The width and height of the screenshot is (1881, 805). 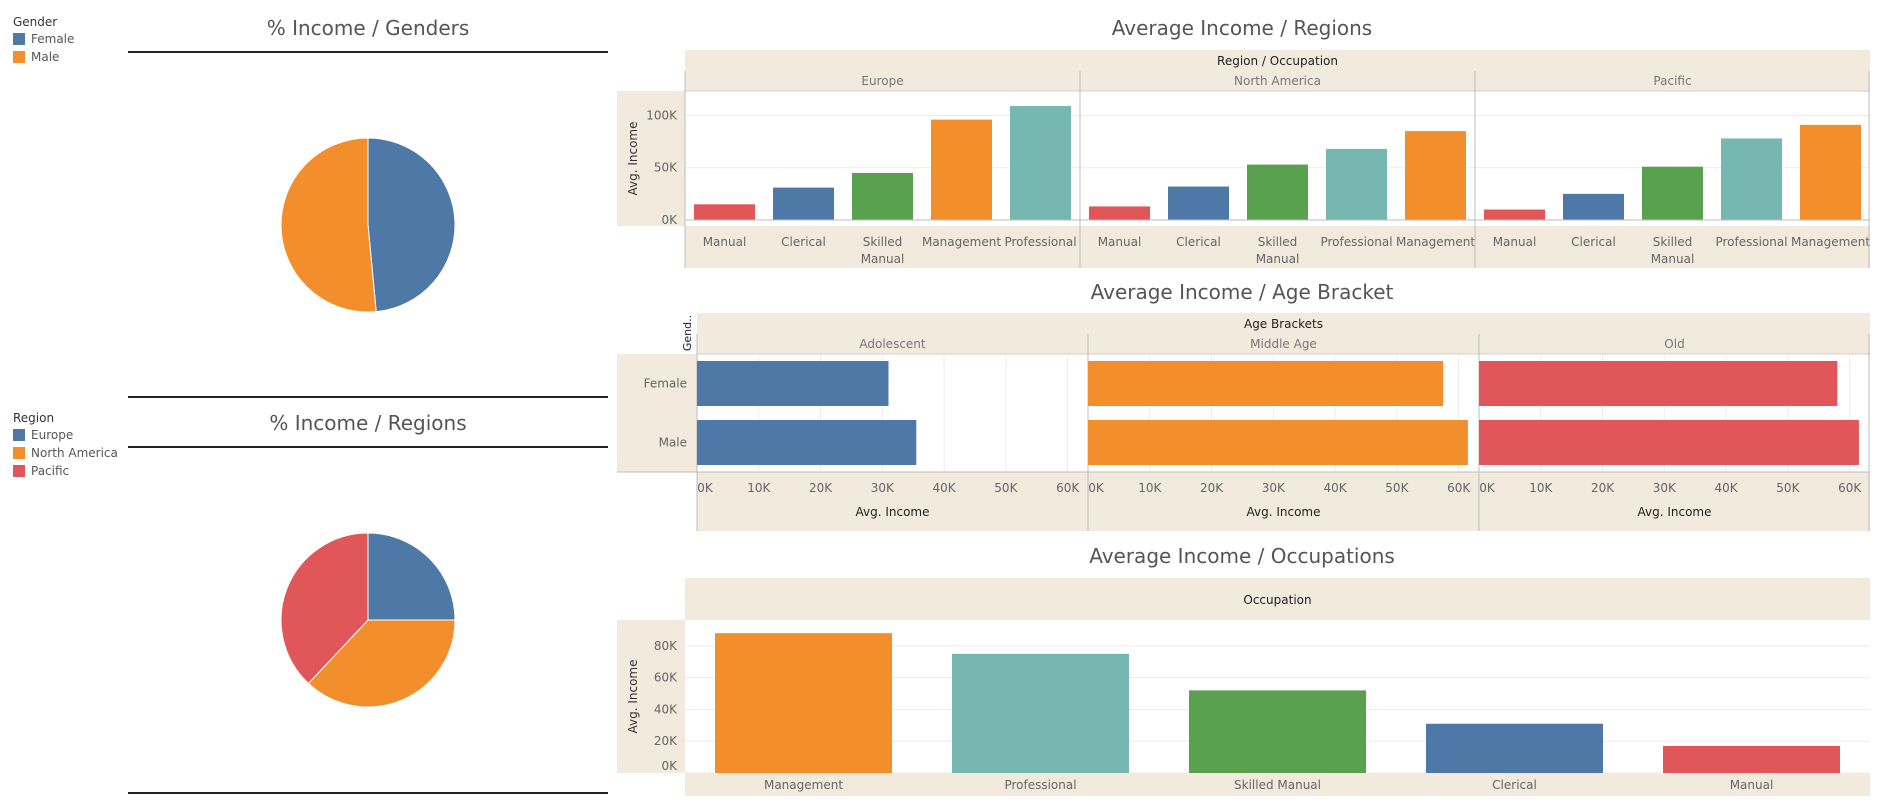 I want to click on legend-item-north-america: North America, so click(x=65, y=453).